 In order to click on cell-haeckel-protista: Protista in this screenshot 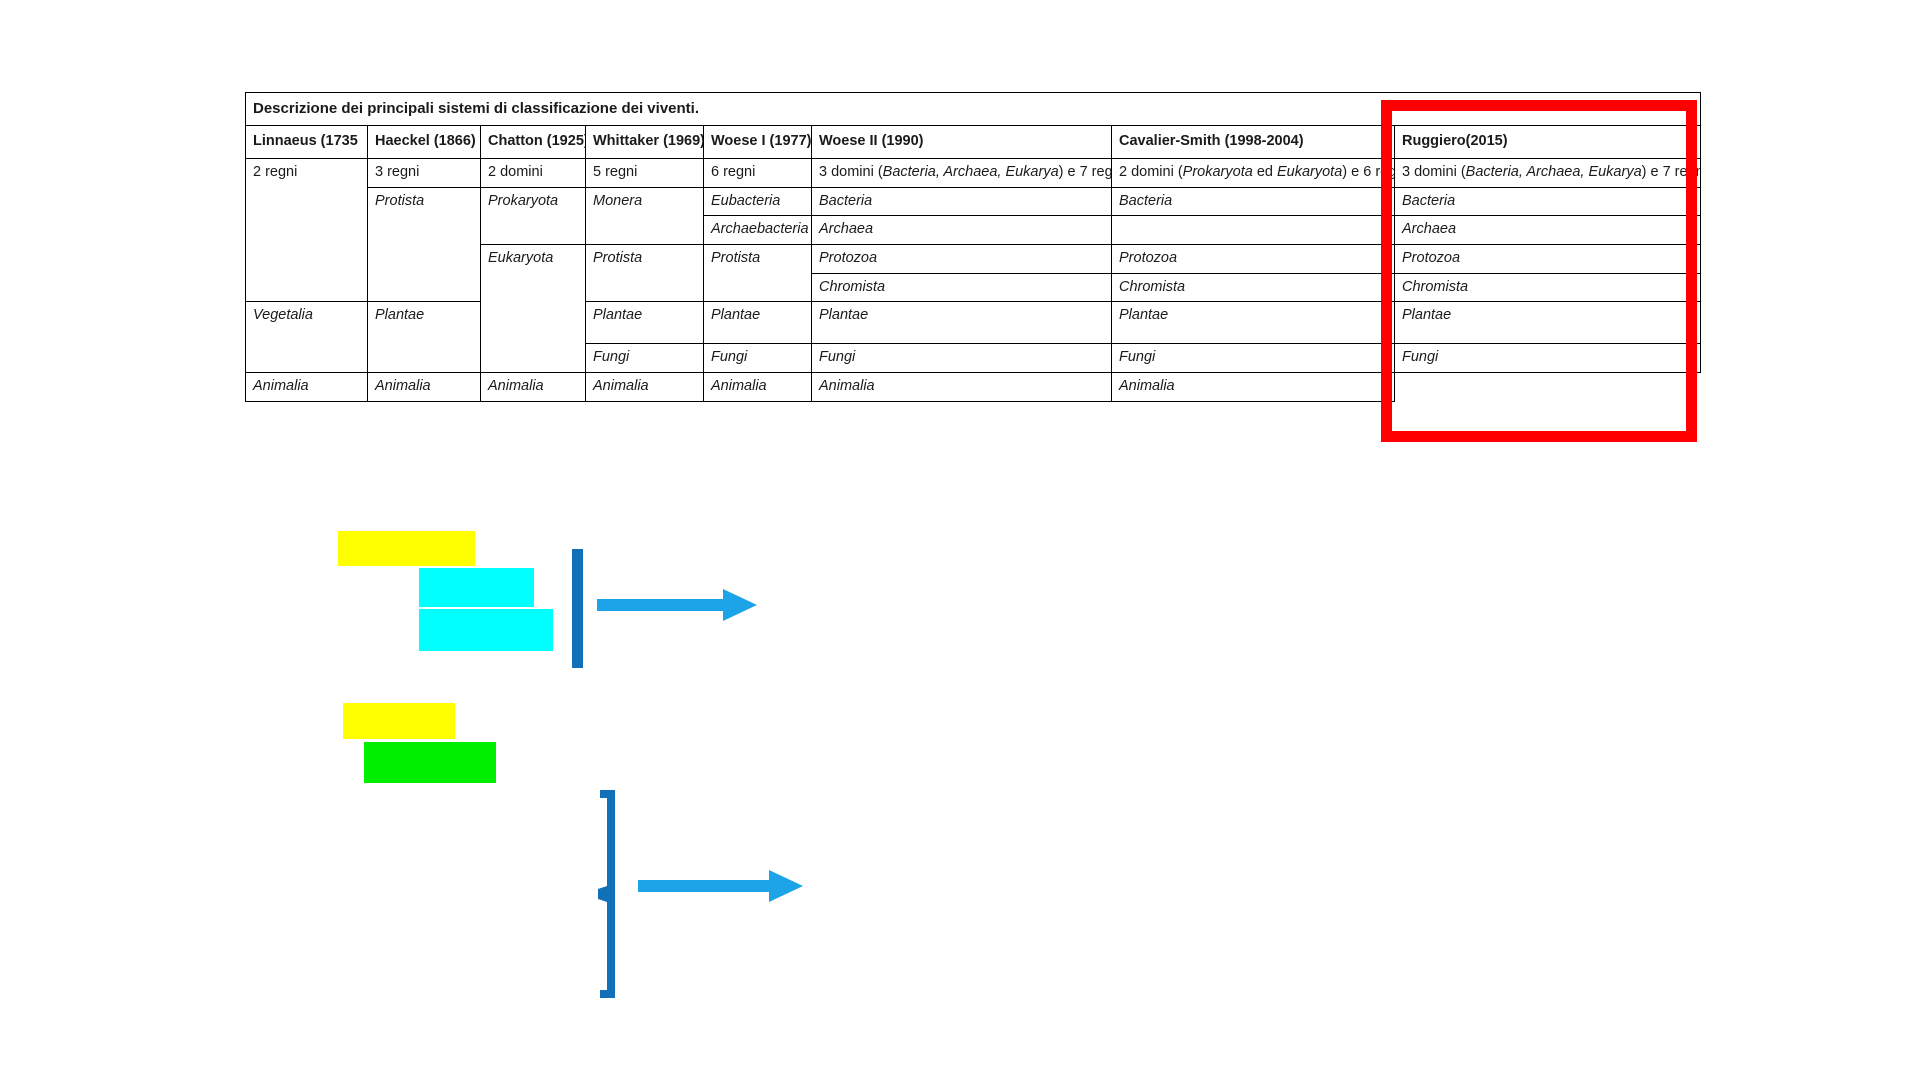, I will do `click(424, 244)`.